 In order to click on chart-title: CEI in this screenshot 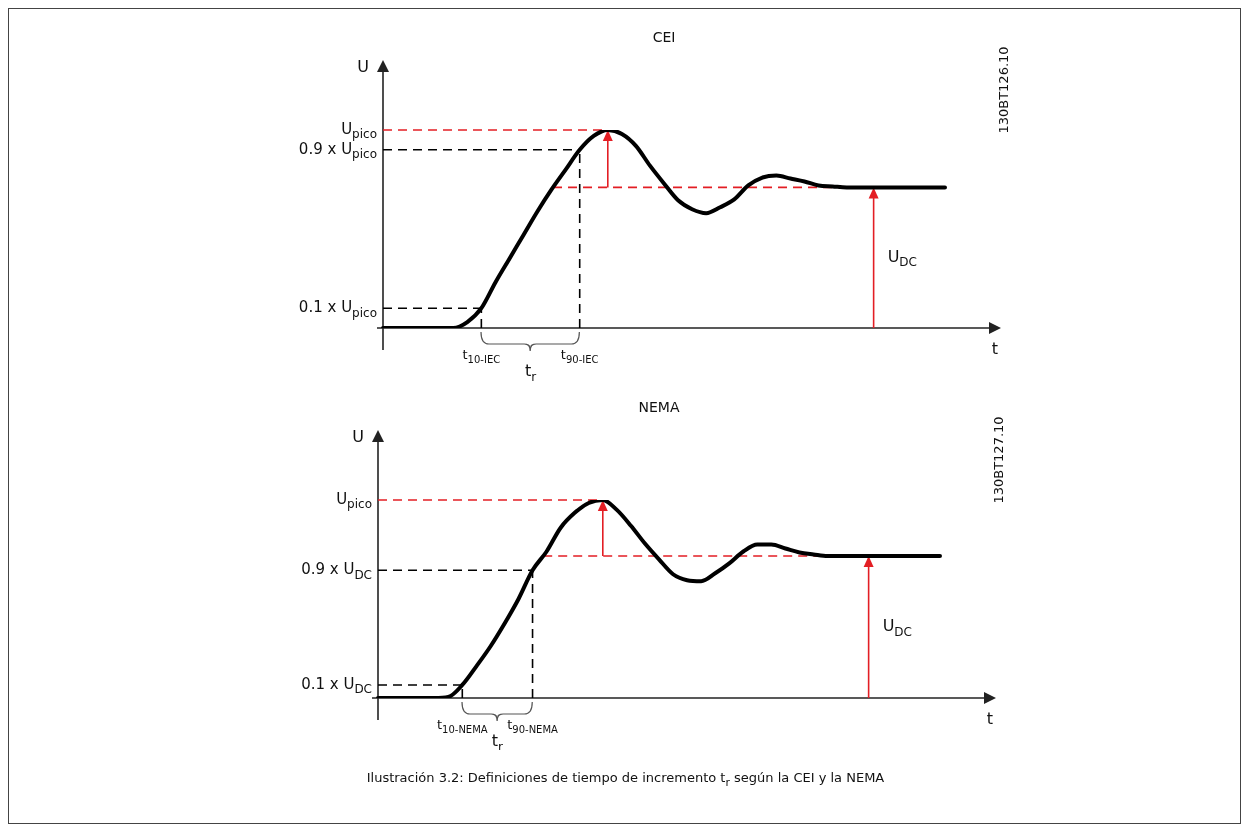, I will do `click(664, 36)`.